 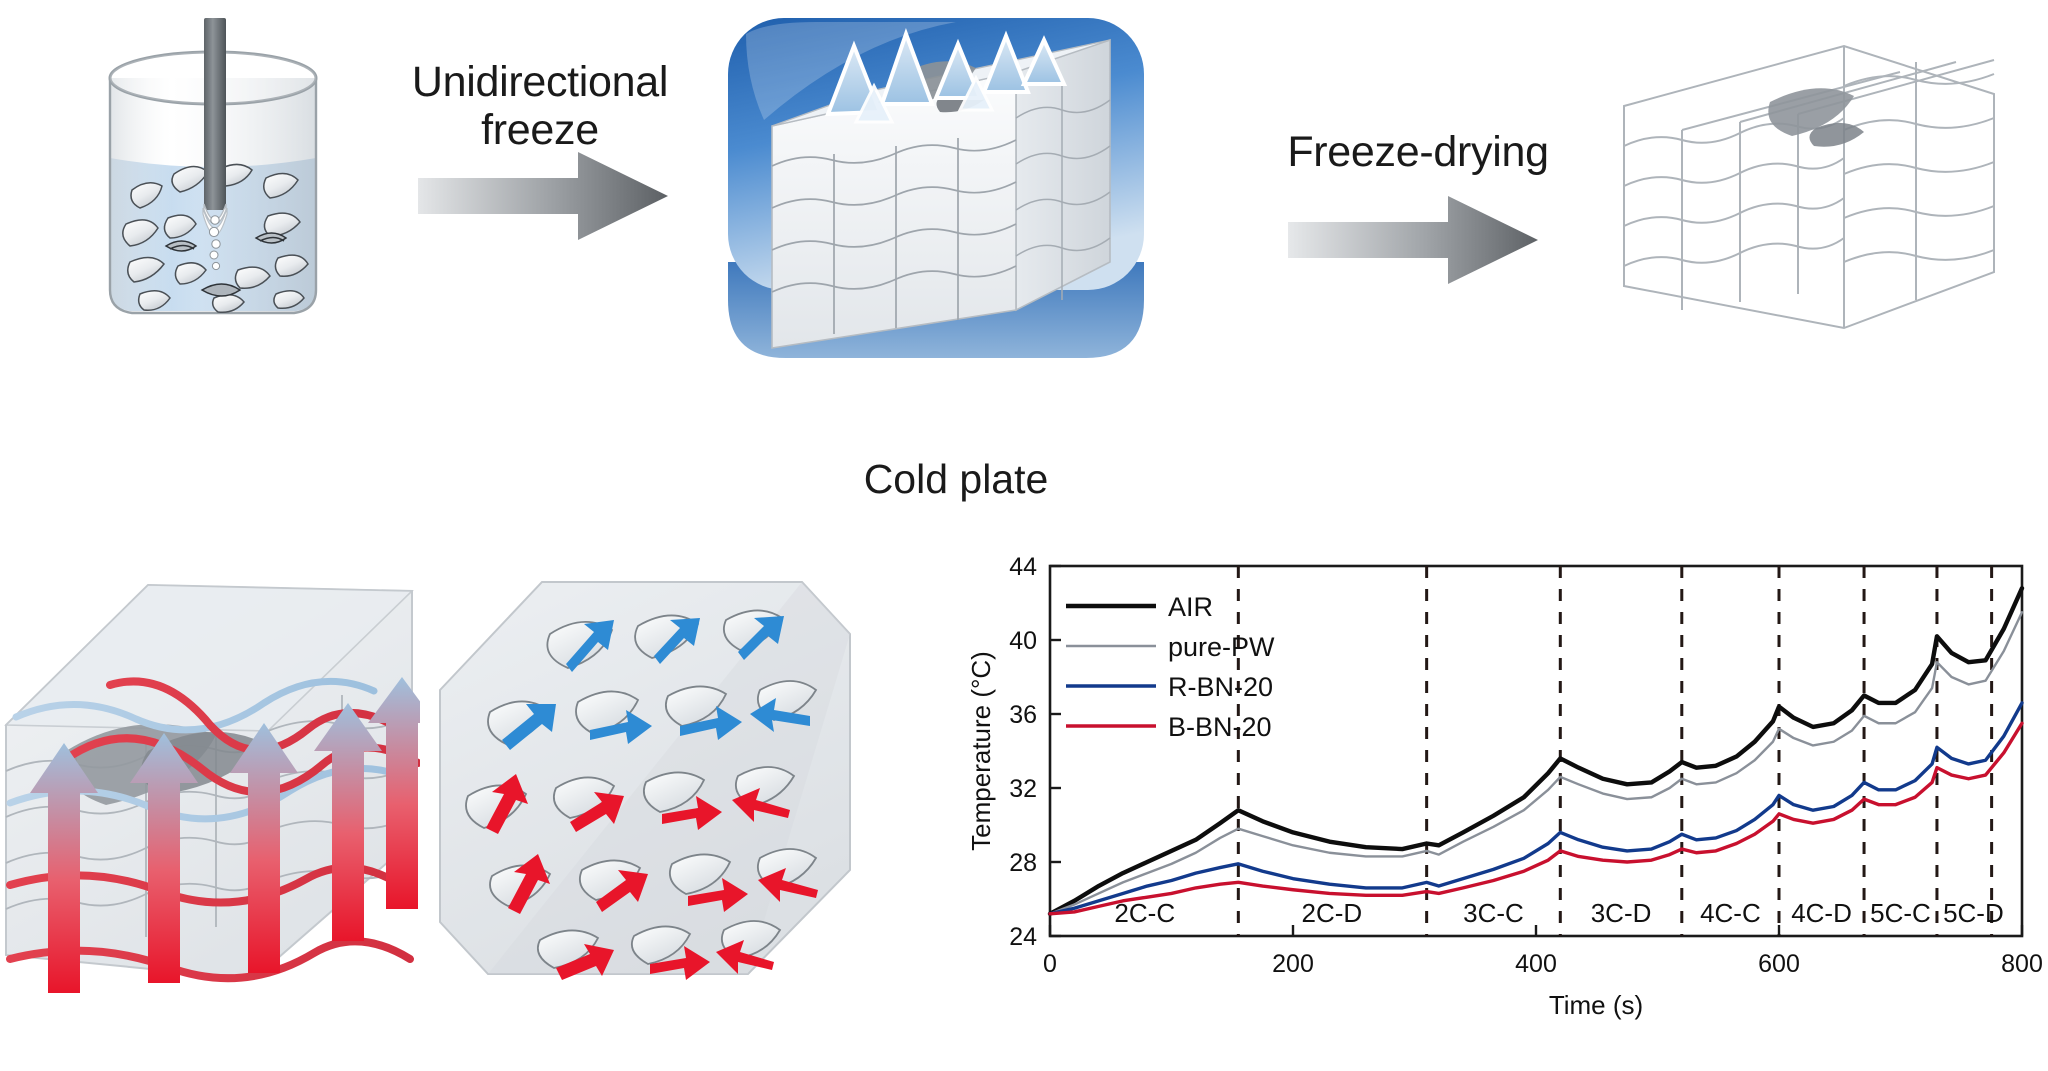 What do you see at coordinates (1821, 913) in the screenshot?
I see `segment-label-4C-D: 4C-D` at bounding box center [1821, 913].